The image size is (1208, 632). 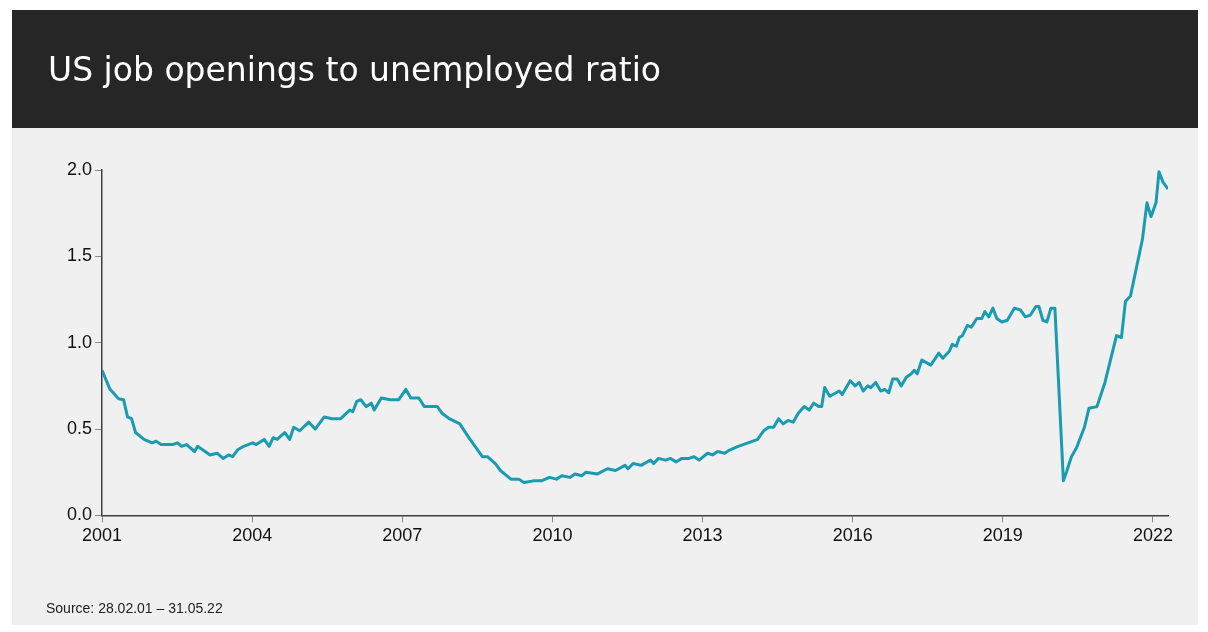 I want to click on y-tick-label: 0.0, so click(x=79, y=514).